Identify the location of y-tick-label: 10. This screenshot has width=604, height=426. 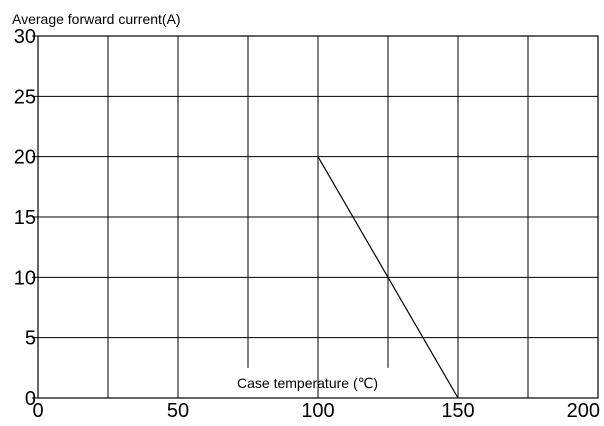
(25, 278).